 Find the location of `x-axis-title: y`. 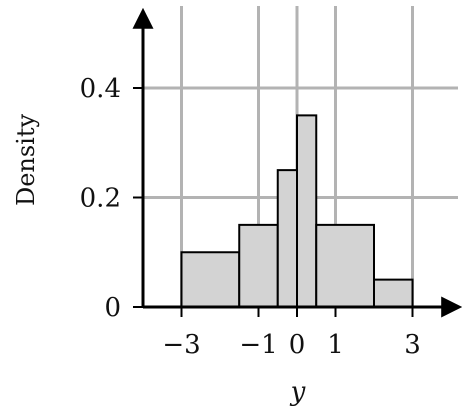

x-axis-title: y is located at coordinates (298, 392).